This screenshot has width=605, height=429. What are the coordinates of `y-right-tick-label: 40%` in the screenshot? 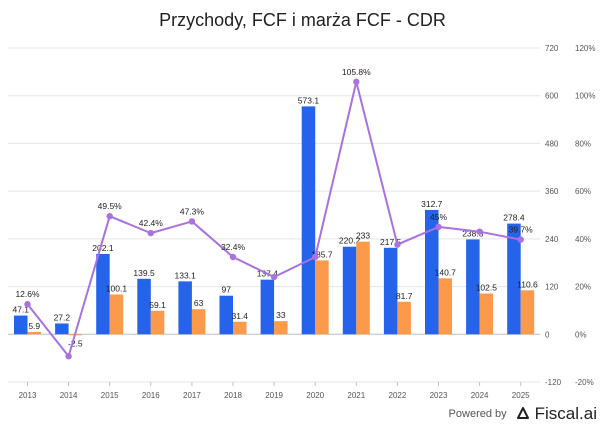 It's located at (583, 239).